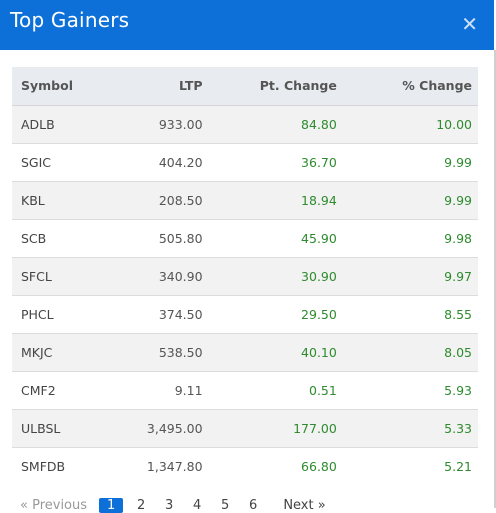 The image size is (496, 513). Describe the element at coordinates (410, 86) in the screenshot. I see `header-pct-change: % Change` at that location.